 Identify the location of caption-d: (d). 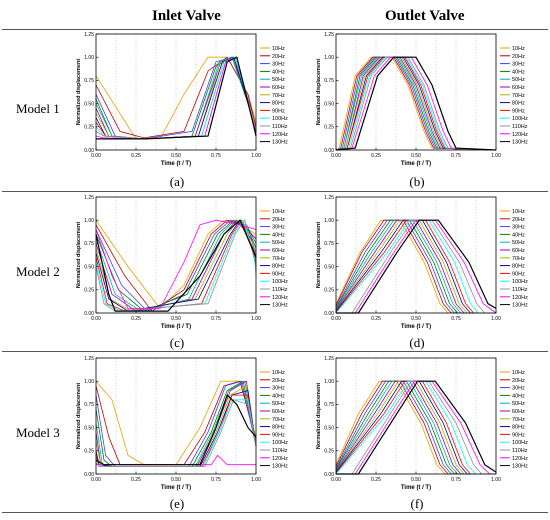
(417, 342).